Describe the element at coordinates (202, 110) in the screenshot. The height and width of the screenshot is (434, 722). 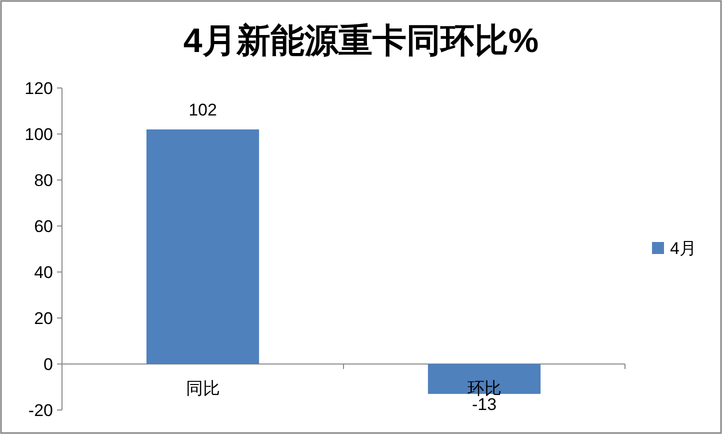
I see `data-label: 102` at that location.